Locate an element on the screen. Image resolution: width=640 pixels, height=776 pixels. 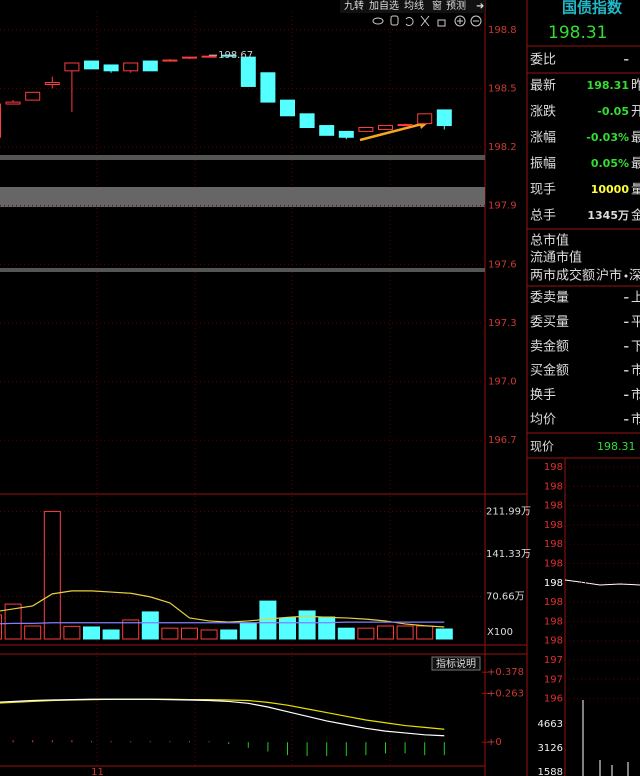
highlight-arrow is located at coordinates (391, 132).